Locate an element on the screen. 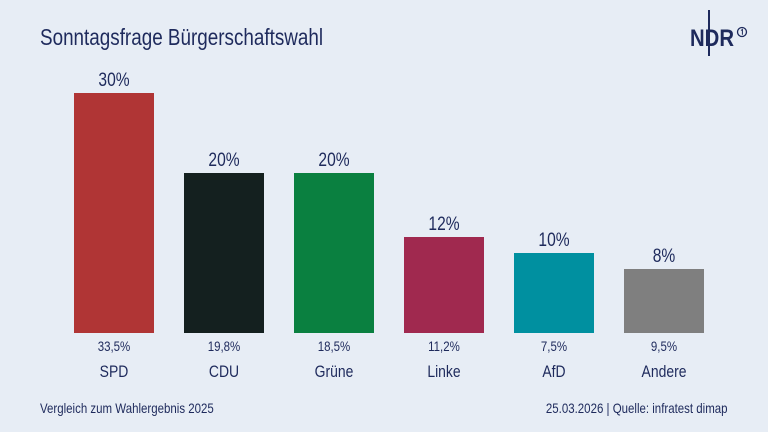 The image size is (768, 432). category-label: Linke is located at coordinates (443, 372).